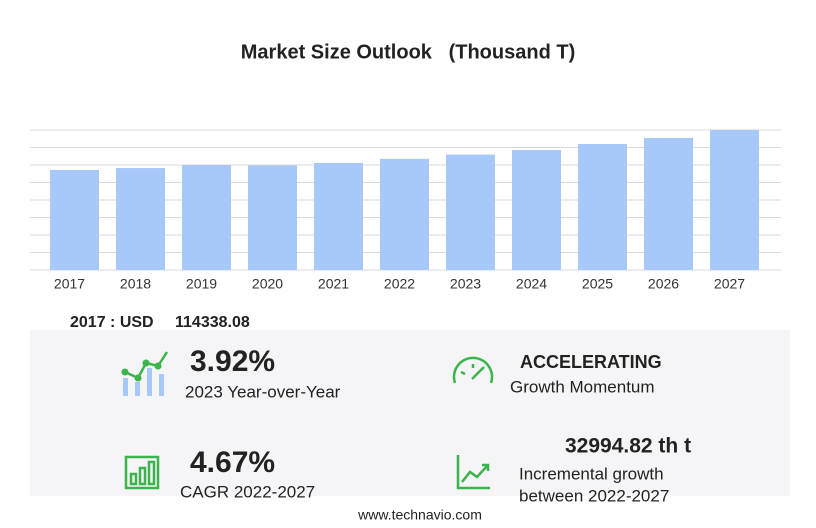  Describe the element at coordinates (582, 386) in the screenshot. I see `momentum-label: Growth Momentum` at that location.